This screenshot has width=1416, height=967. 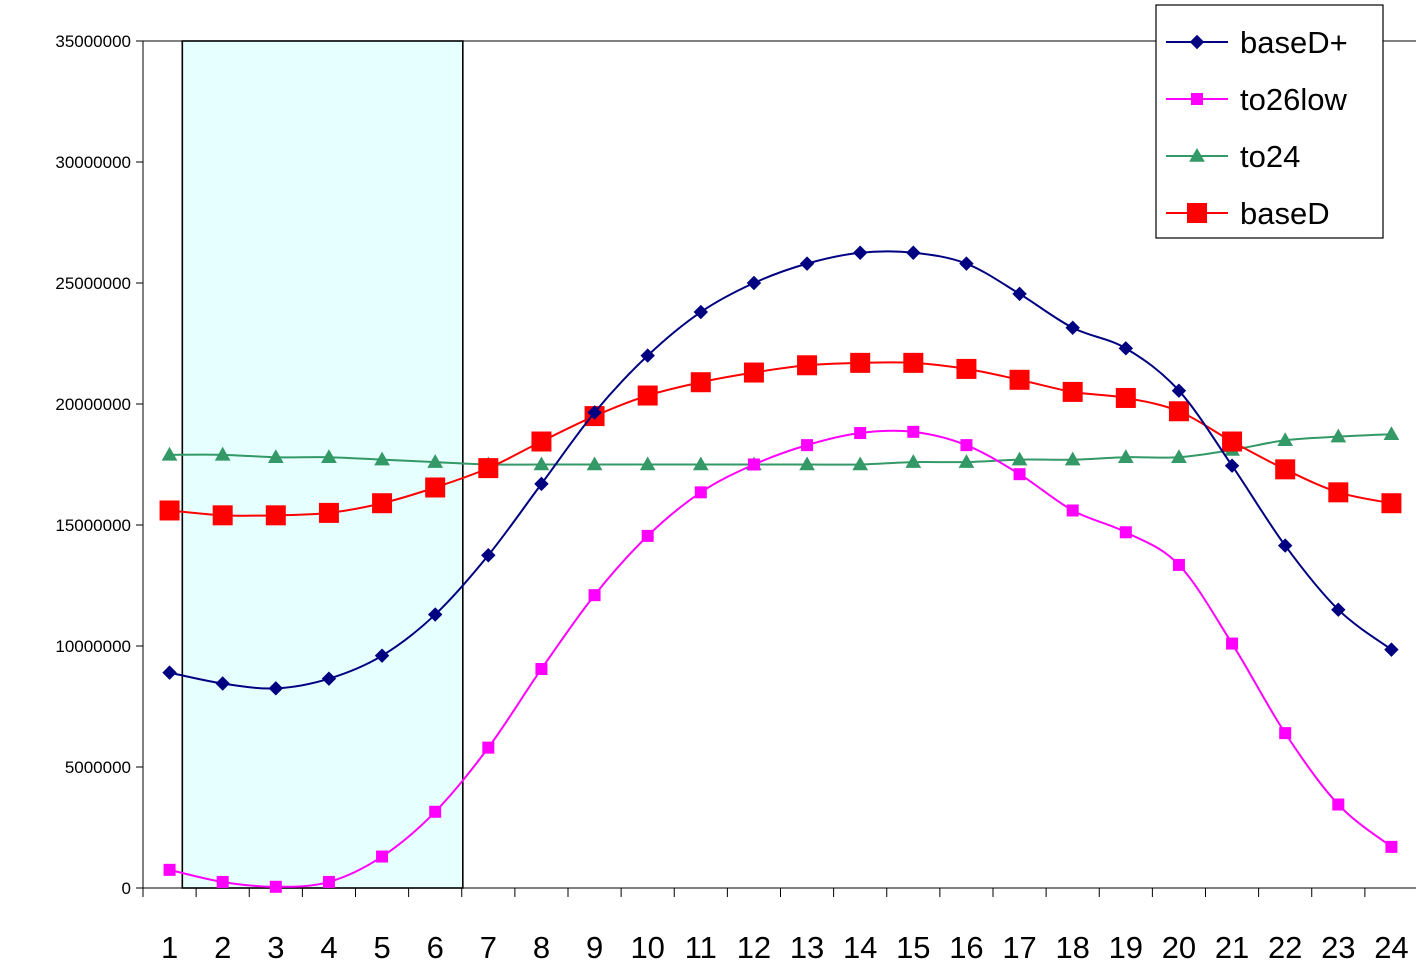 I want to click on y-tick-label: 10000000, so click(x=93, y=646).